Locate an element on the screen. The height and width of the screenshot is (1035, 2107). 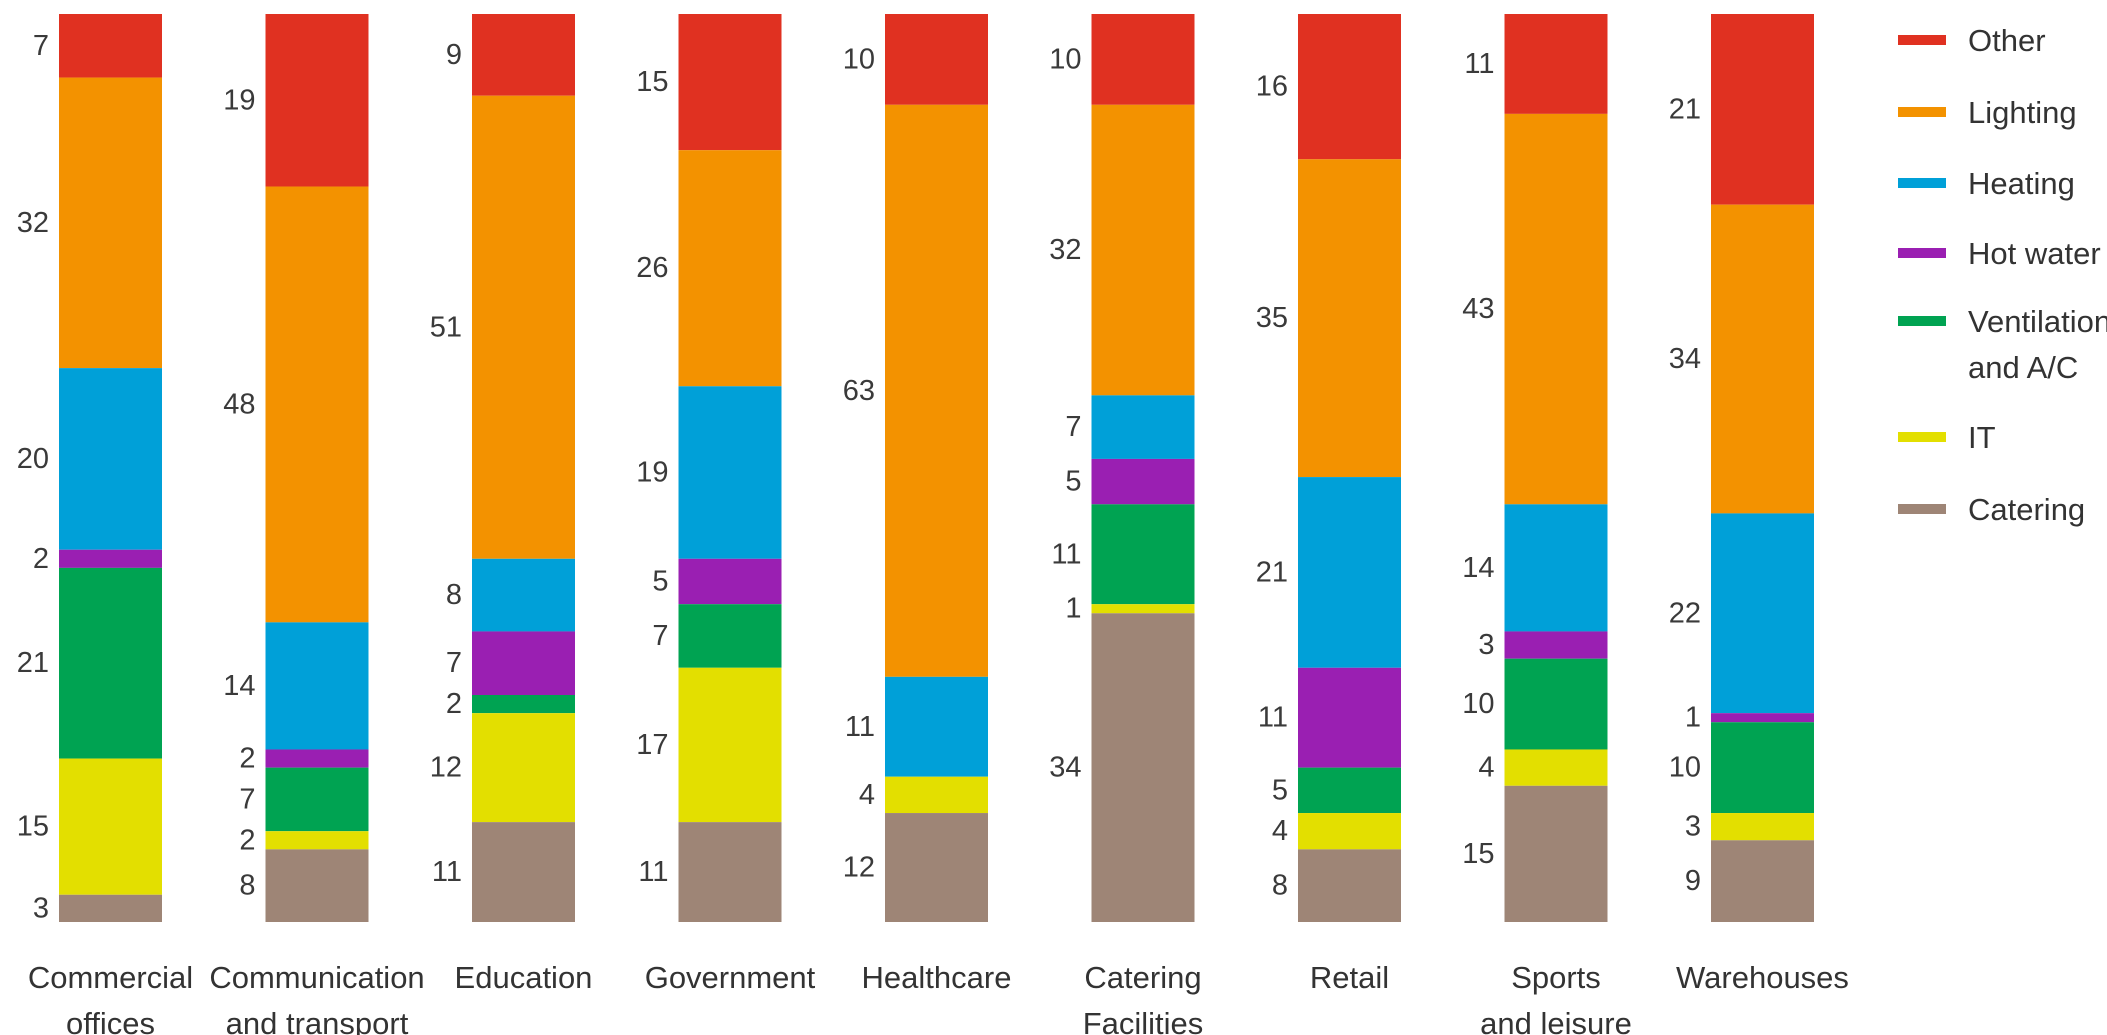
data-label: 43 is located at coordinates (1478, 309).